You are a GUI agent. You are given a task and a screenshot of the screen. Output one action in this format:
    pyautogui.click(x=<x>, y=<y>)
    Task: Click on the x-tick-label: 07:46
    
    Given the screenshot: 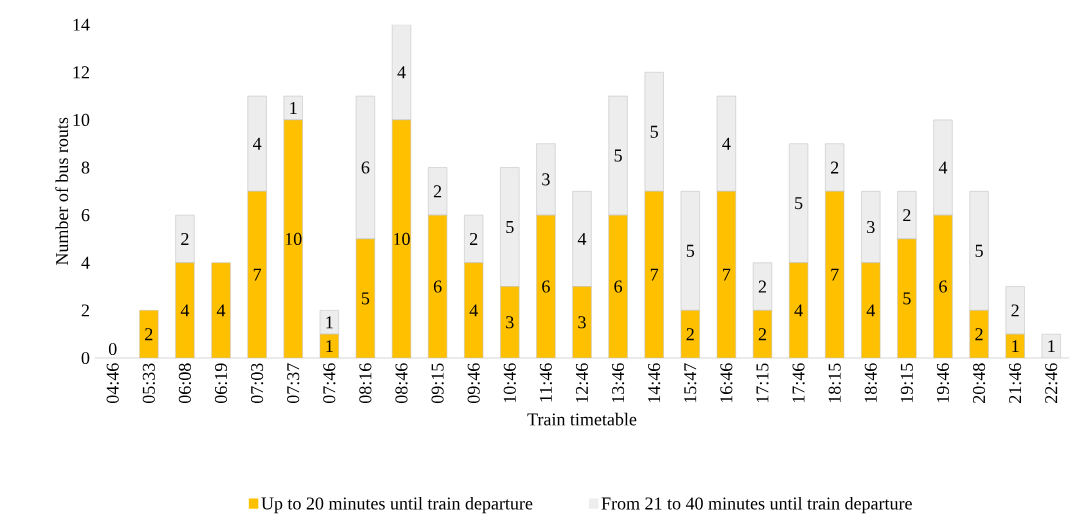 What is the action you would take?
    pyautogui.click(x=329, y=383)
    